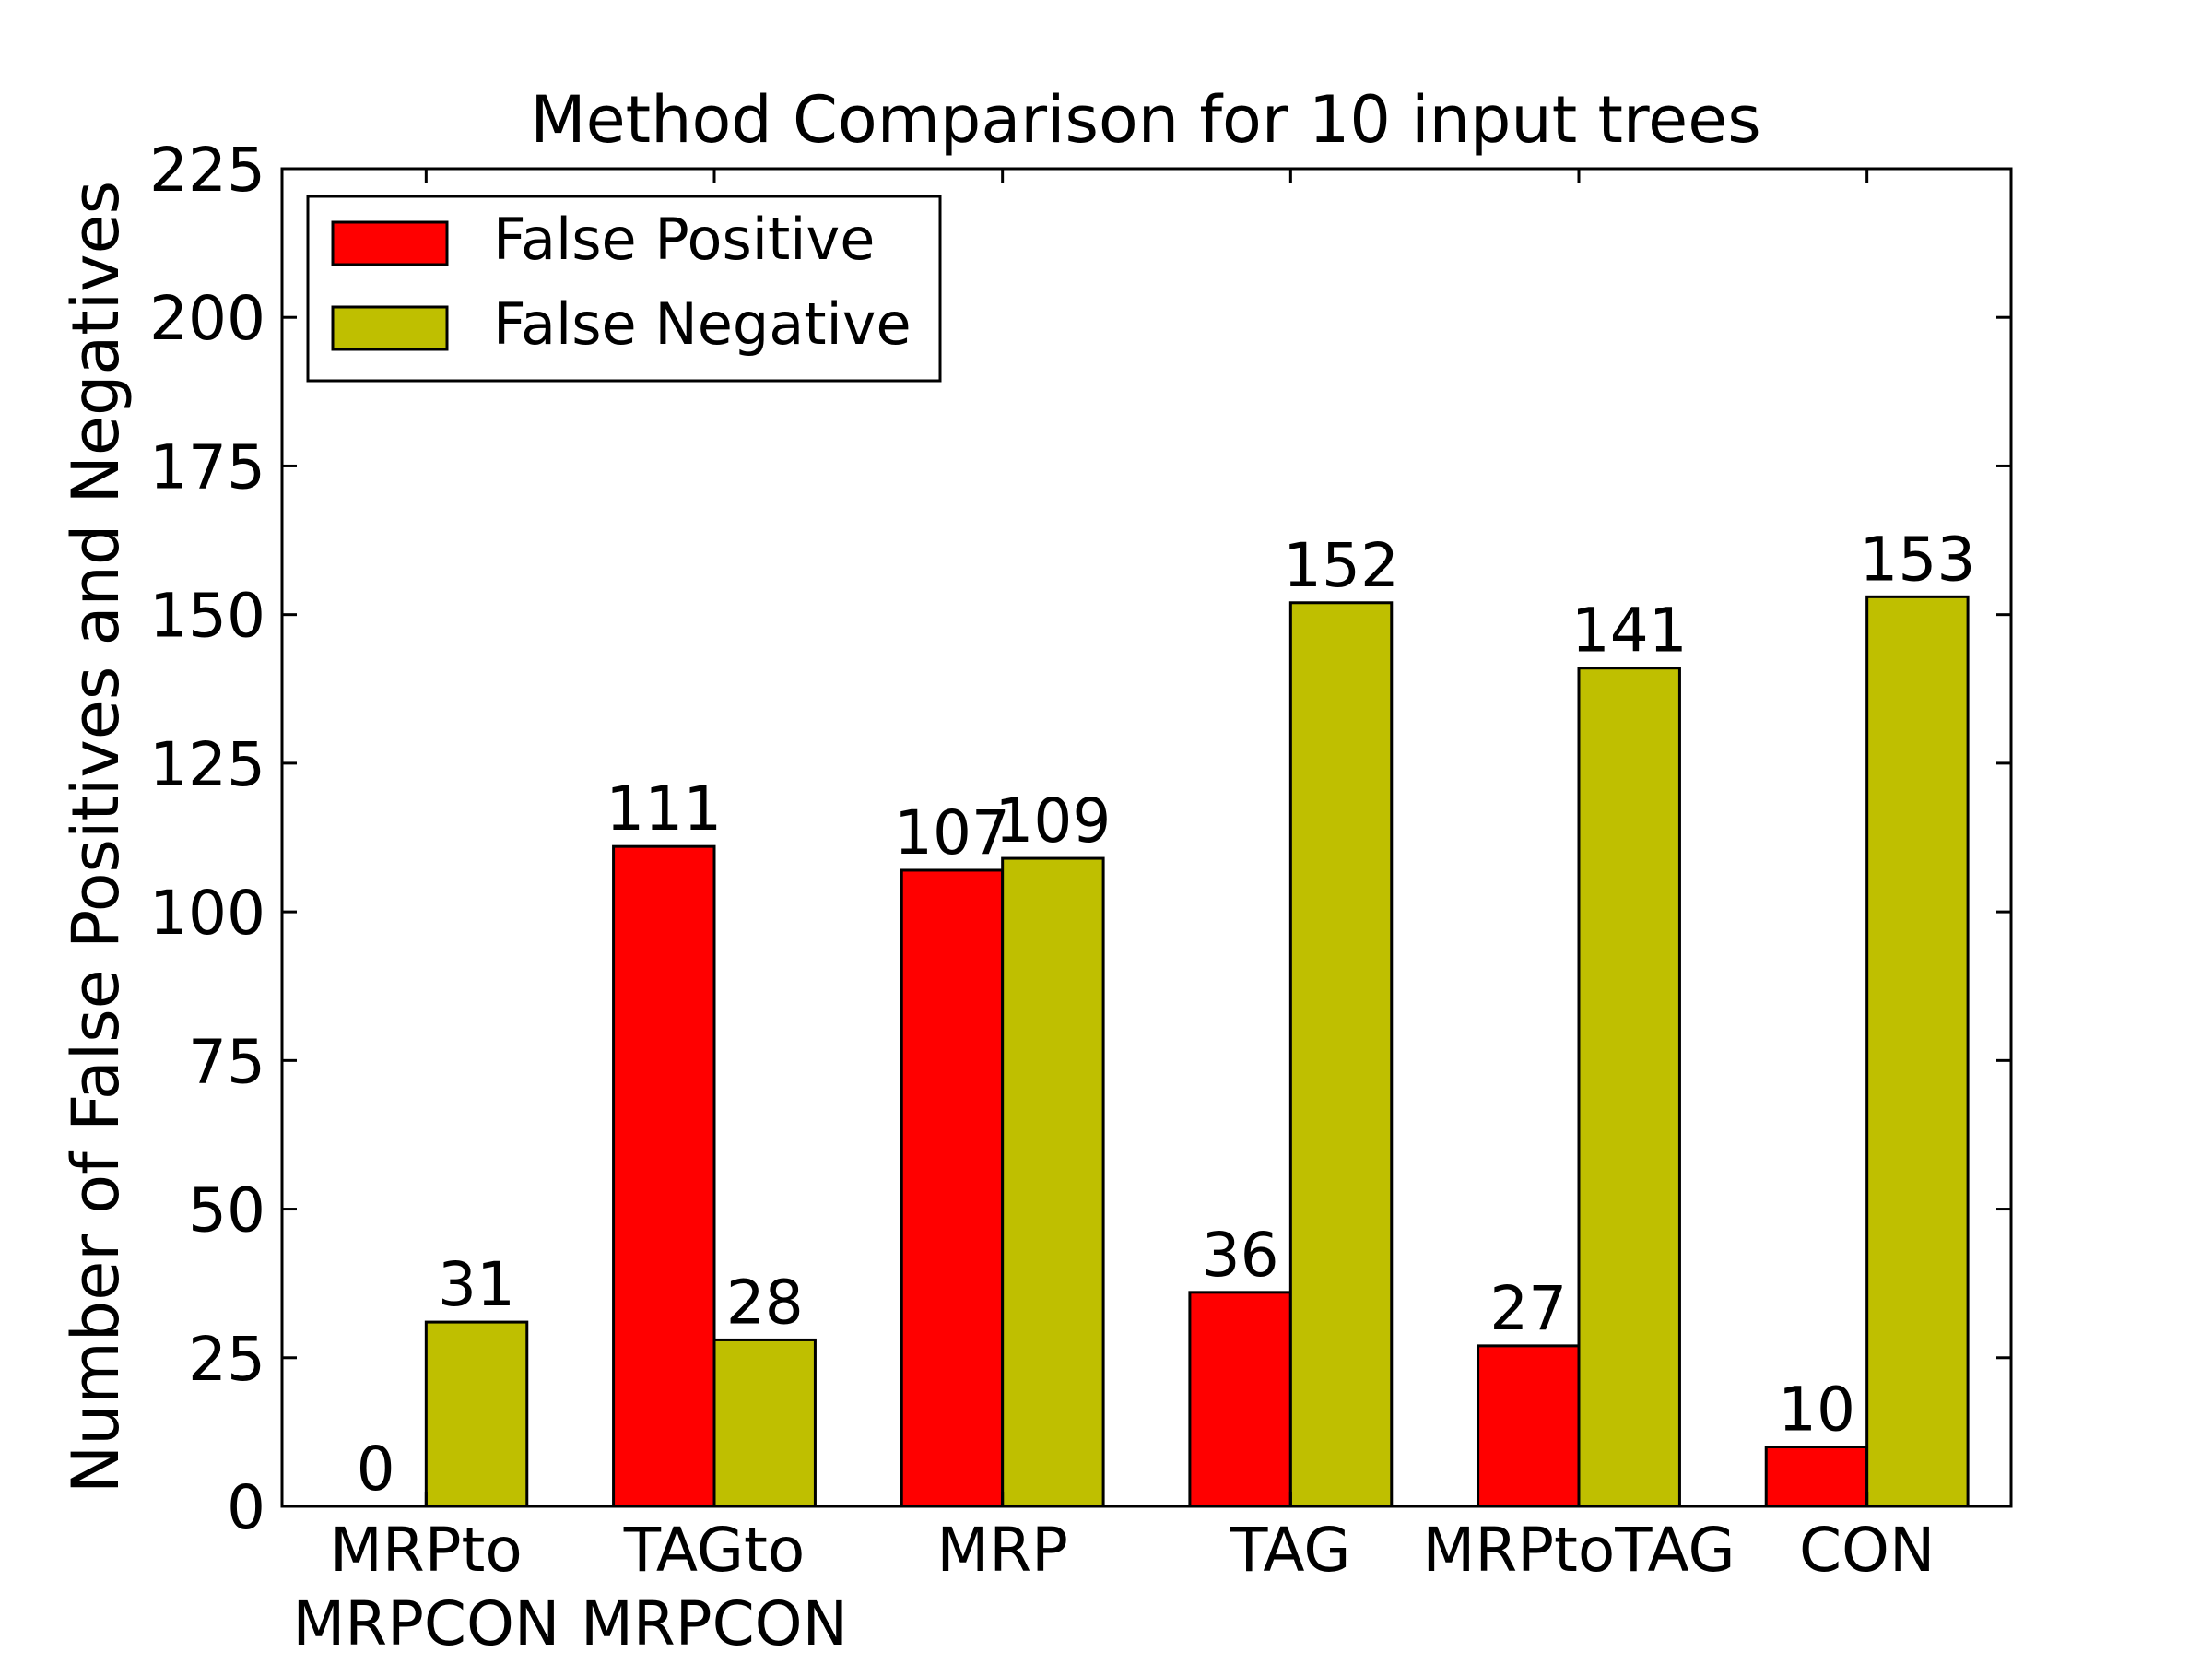 The width and height of the screenshot is (2212, 1664). What do you see at coordinates (1145, 120) in the screenshot?
I see `chart-title: Method Comparison for 10 input trees` at bounding box center [1145, 120].